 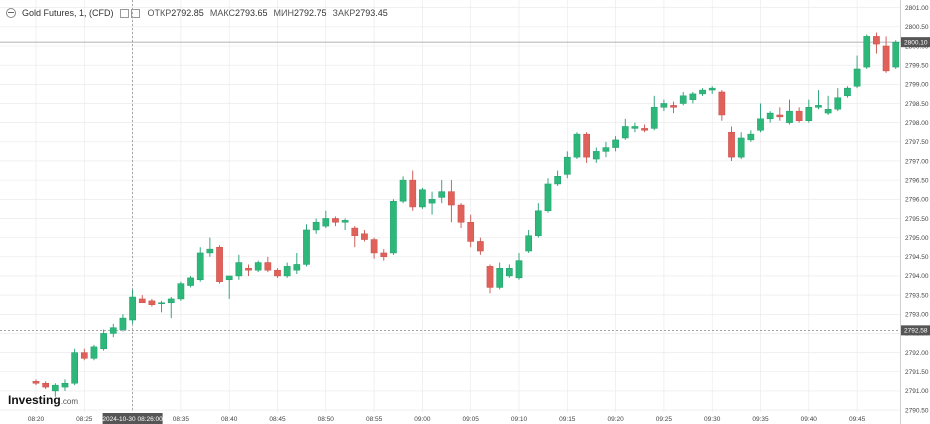 I want to click on open-value: 2792.85, so click(x=187, y=13).